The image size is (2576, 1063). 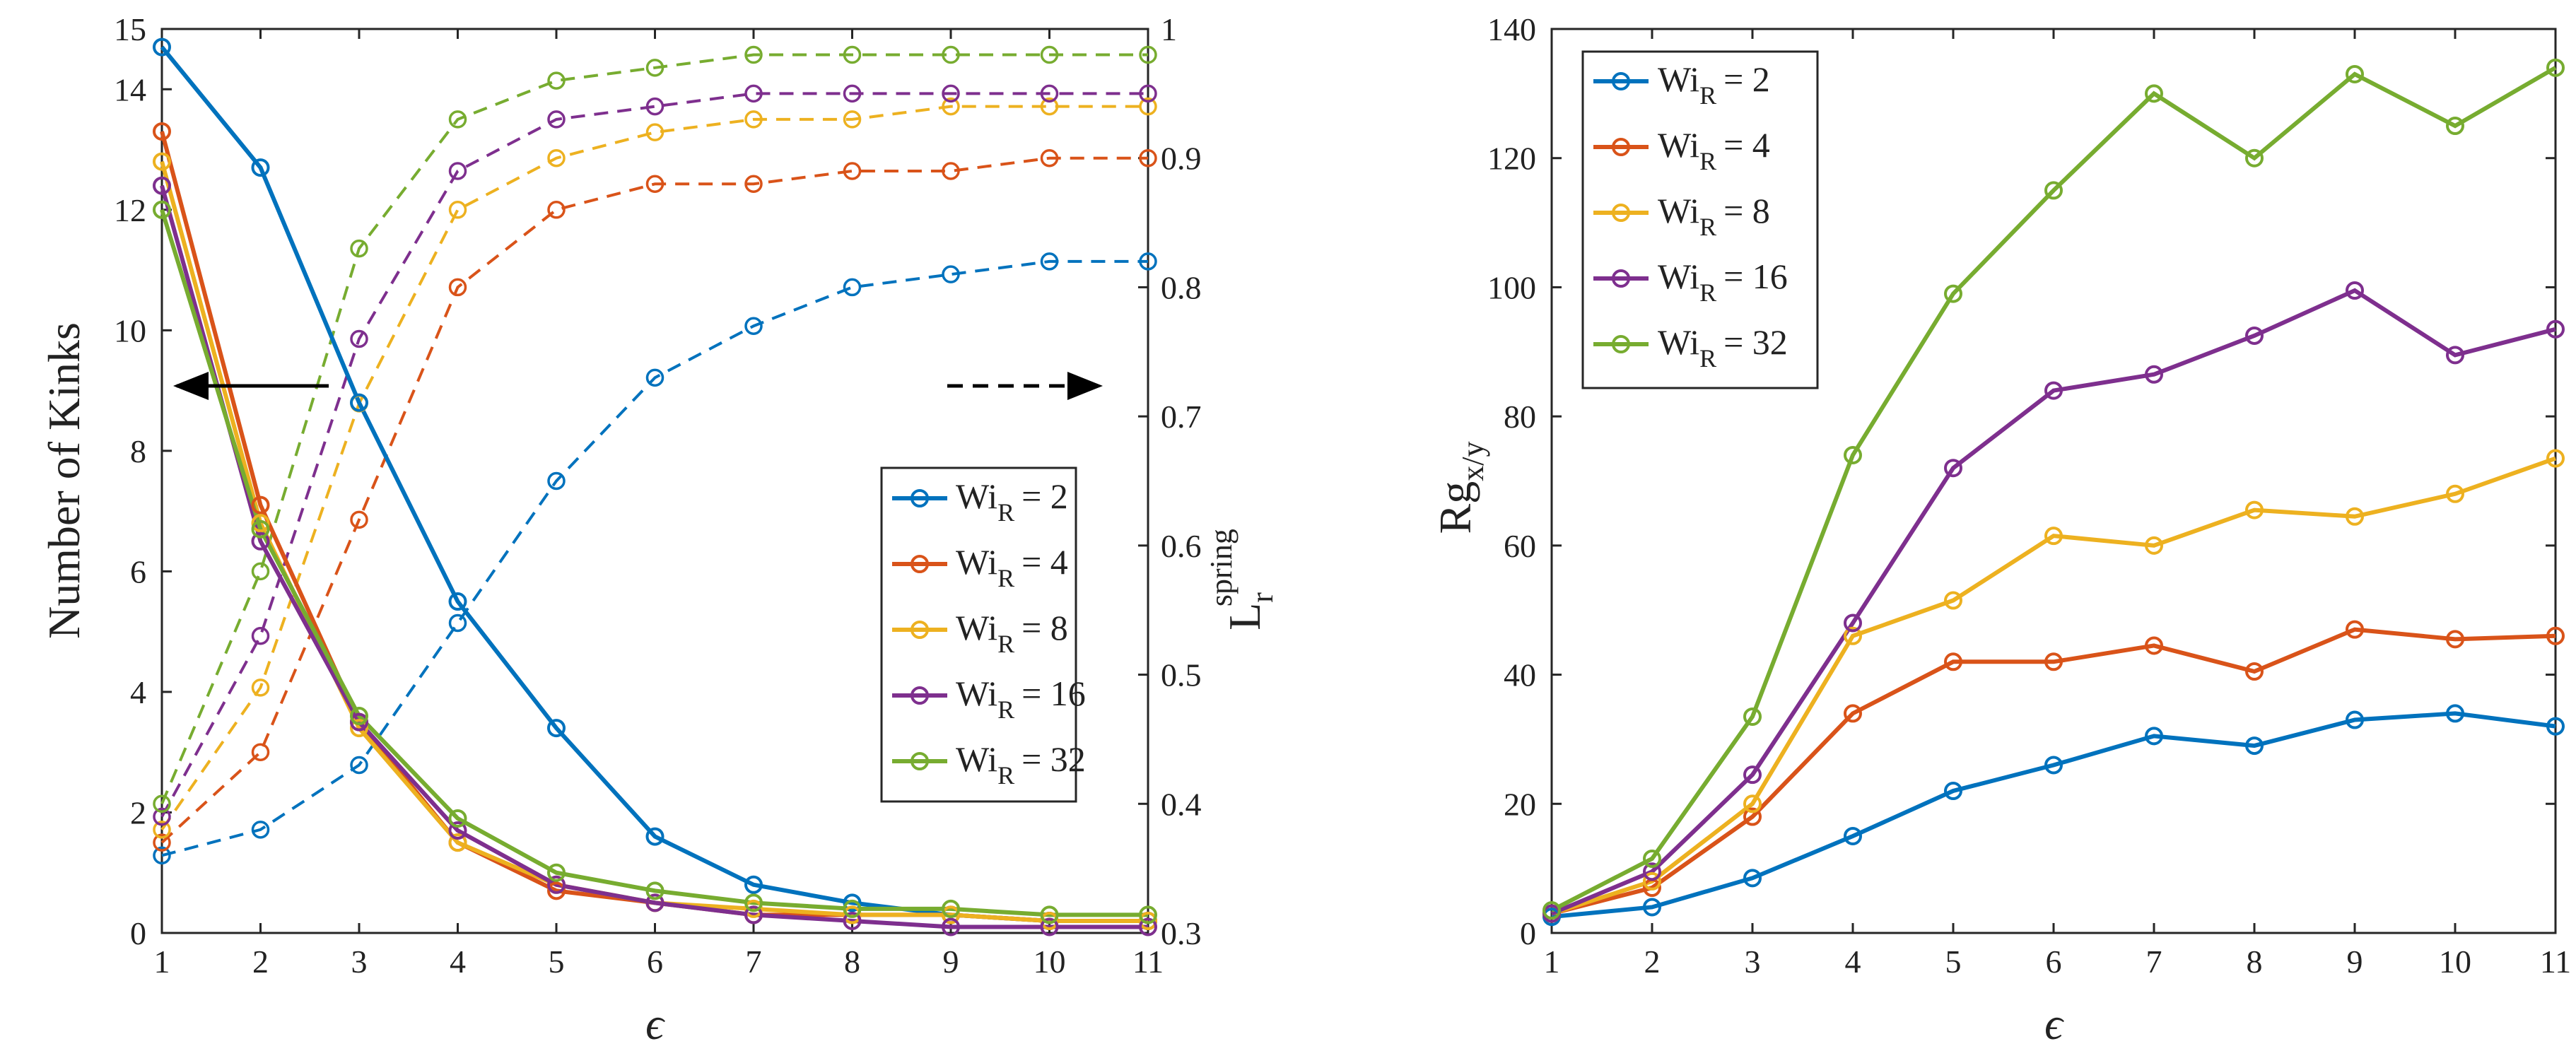 What do you see at coordinates (1460, 488) in the screenshot?
I see `right-chart-y-axis-label: Rgx/y` at bounding box center [1460, 488].